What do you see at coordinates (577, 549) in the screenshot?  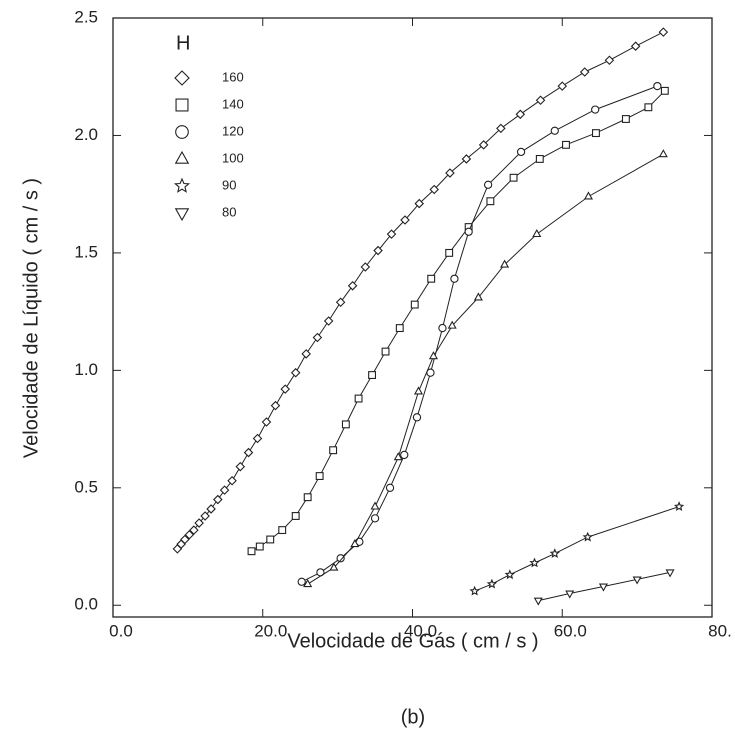 I see `fit-line` at bounding box center [577, 549].